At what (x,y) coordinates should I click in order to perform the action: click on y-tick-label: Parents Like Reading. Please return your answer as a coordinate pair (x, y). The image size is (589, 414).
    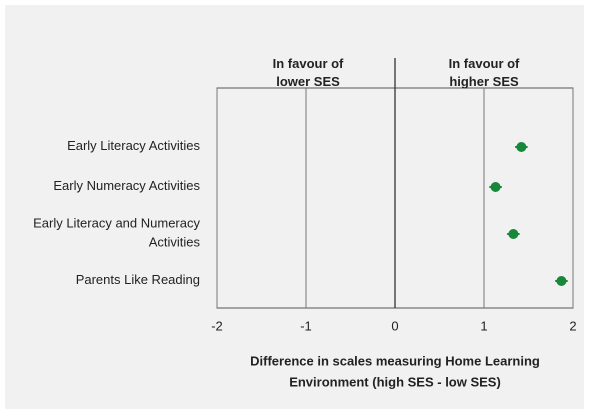
    Looking at the image, I should click on (138, 279).